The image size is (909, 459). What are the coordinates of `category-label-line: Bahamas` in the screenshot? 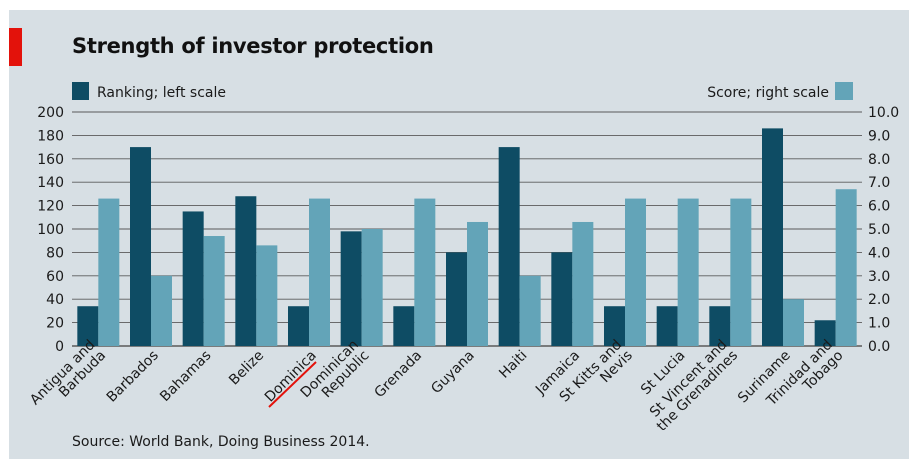 It's located at (185, 376).